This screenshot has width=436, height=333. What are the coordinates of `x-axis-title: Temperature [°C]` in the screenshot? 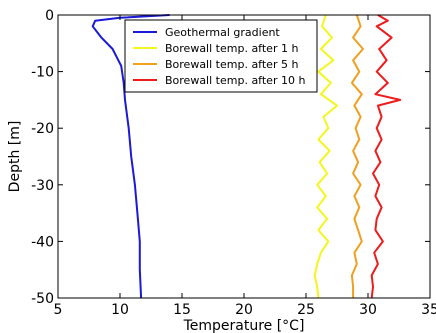 It's located at (244, 325).